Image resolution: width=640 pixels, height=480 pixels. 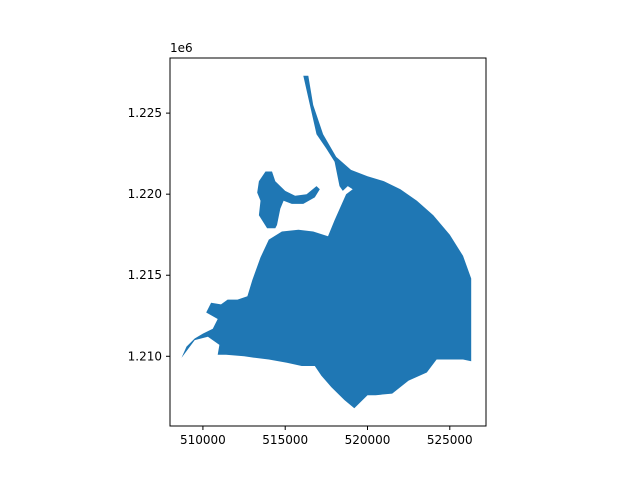 I want to click on y-tick-label: 1.215, so click(x=145, y=275).